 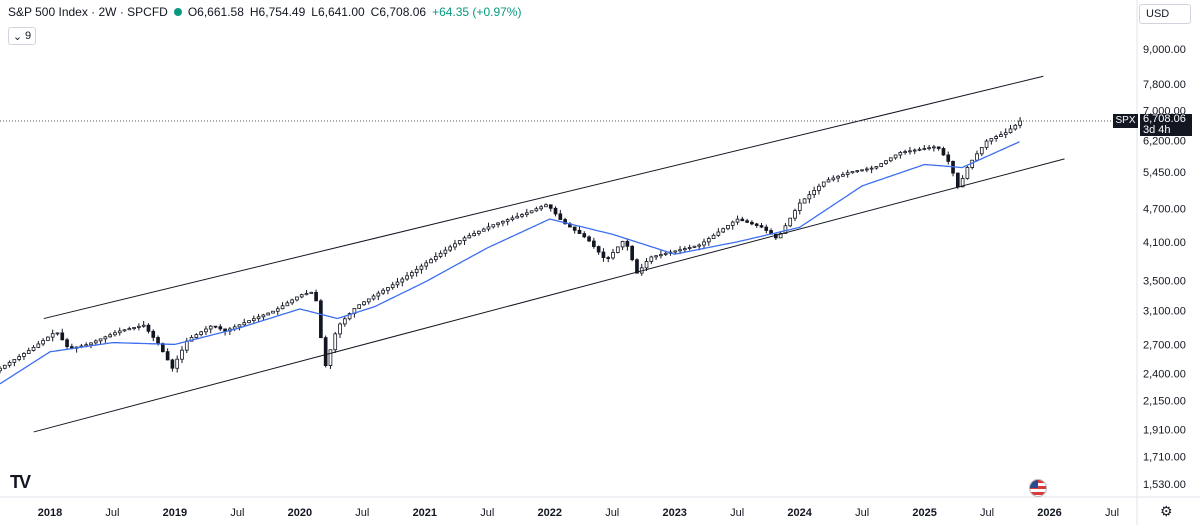 What do you see at coordinates (550, 513) in the screenshot?
I see `x-tick-label: 2022` at bounding box center [550, 513].